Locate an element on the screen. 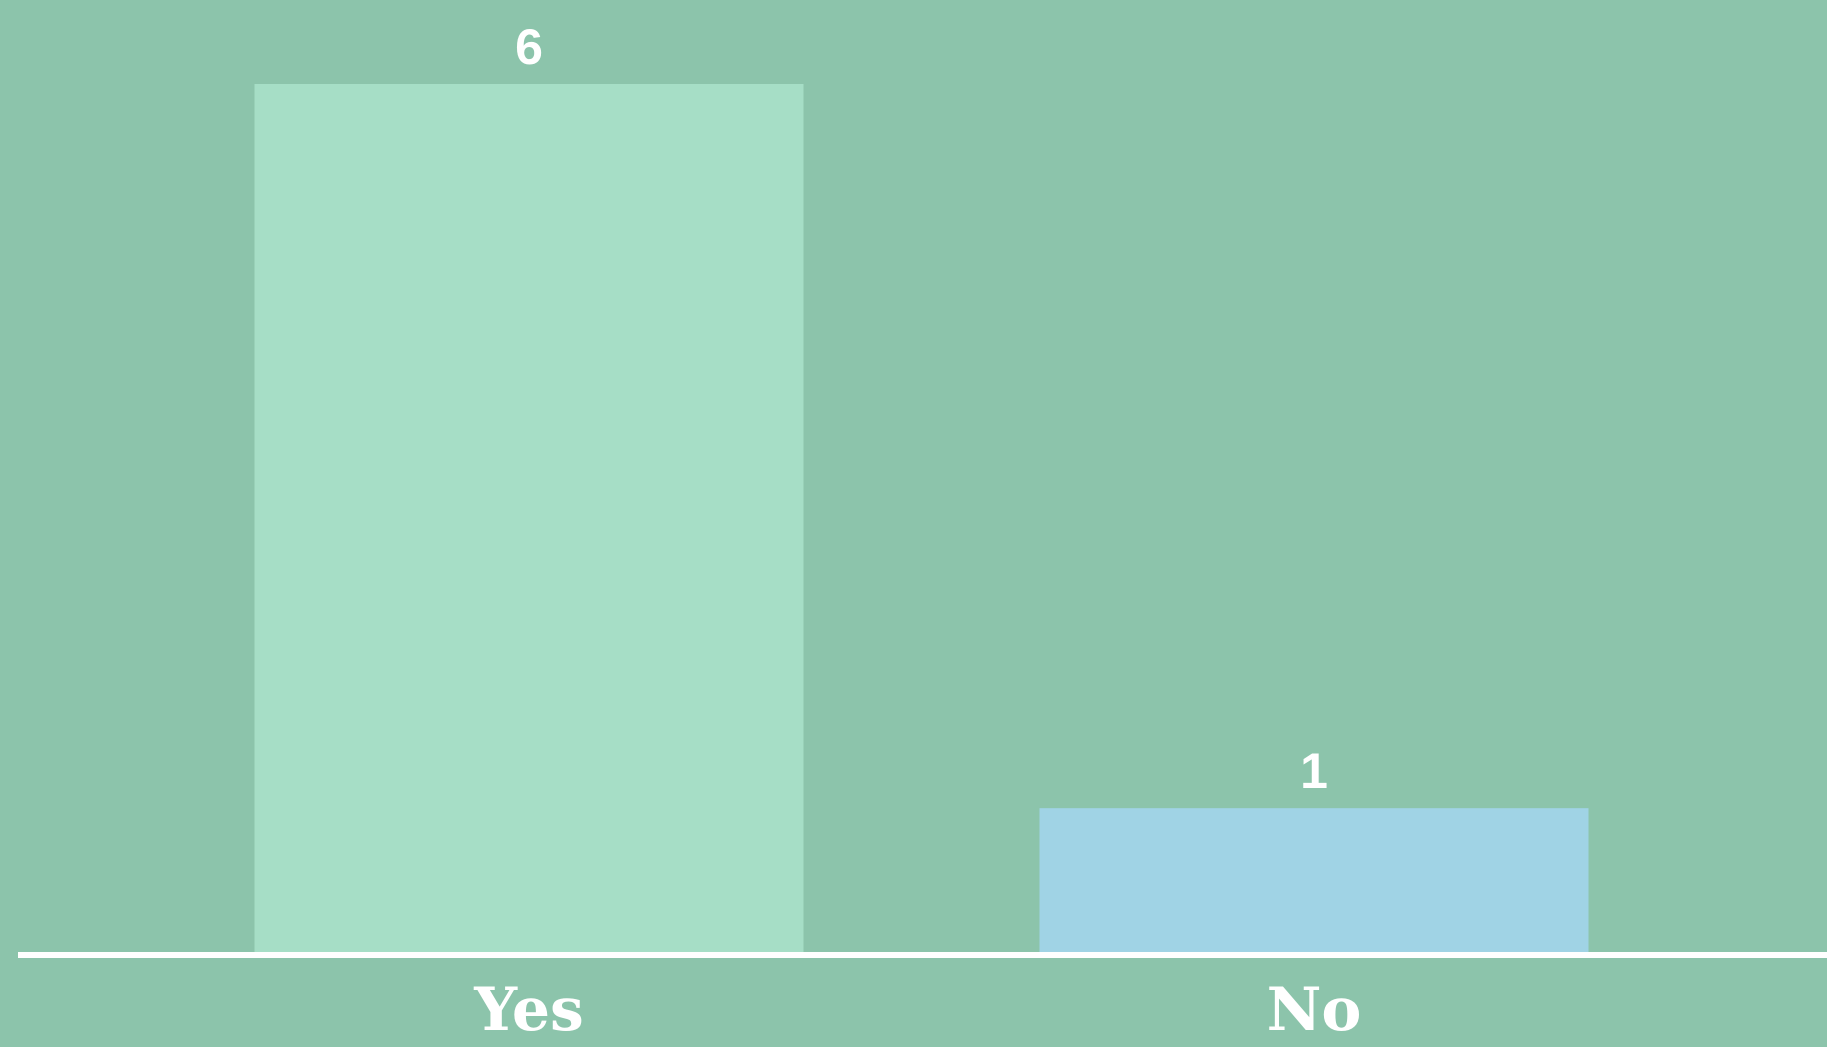 Image resolution: width=1827 pixels, height=1047 pixels. data-label-no: 1 is located at coordinates (1314, 771).